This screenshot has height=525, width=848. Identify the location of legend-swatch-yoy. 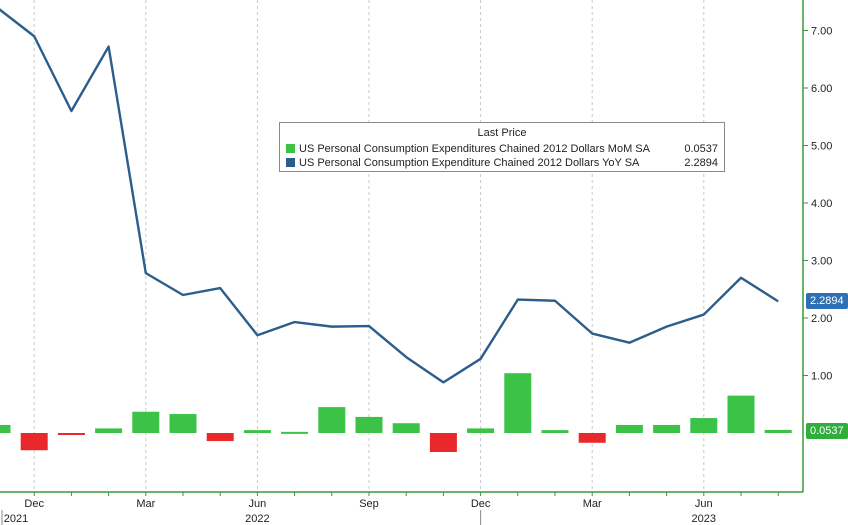
(290, 162).